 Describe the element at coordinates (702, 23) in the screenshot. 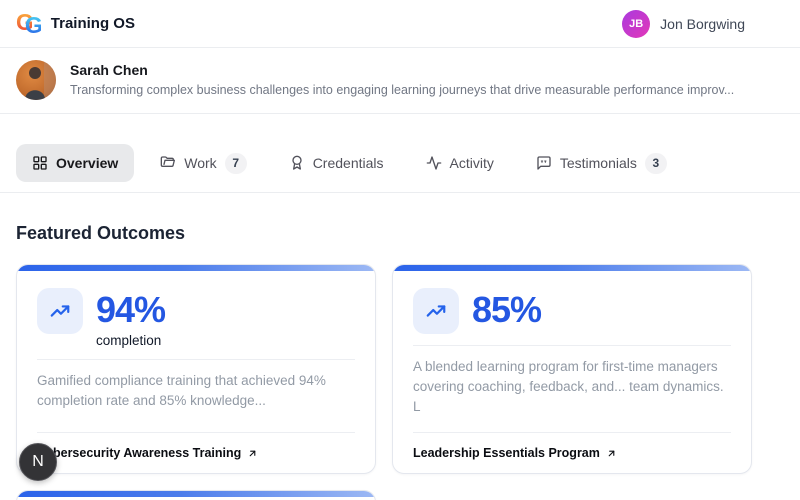

I see `user-name: Jon Borgwing` at that location.